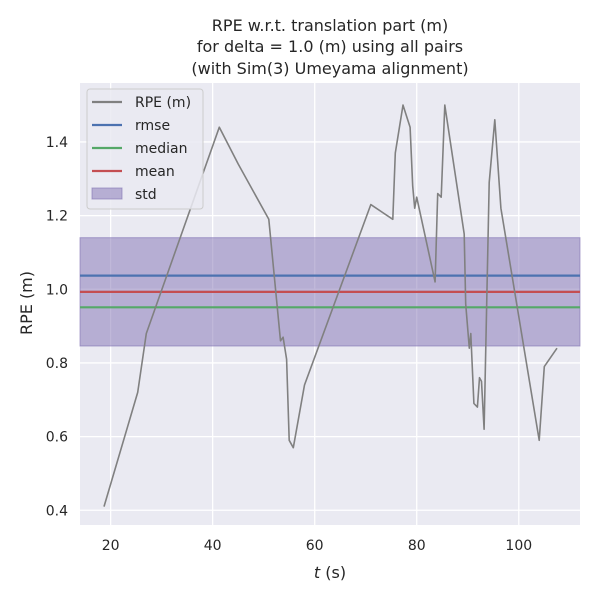  What do you see at coordinates (163, 103) in the screenshot?
I see `legend-label-0: RPE (m)` at bounding box center [163, 103].